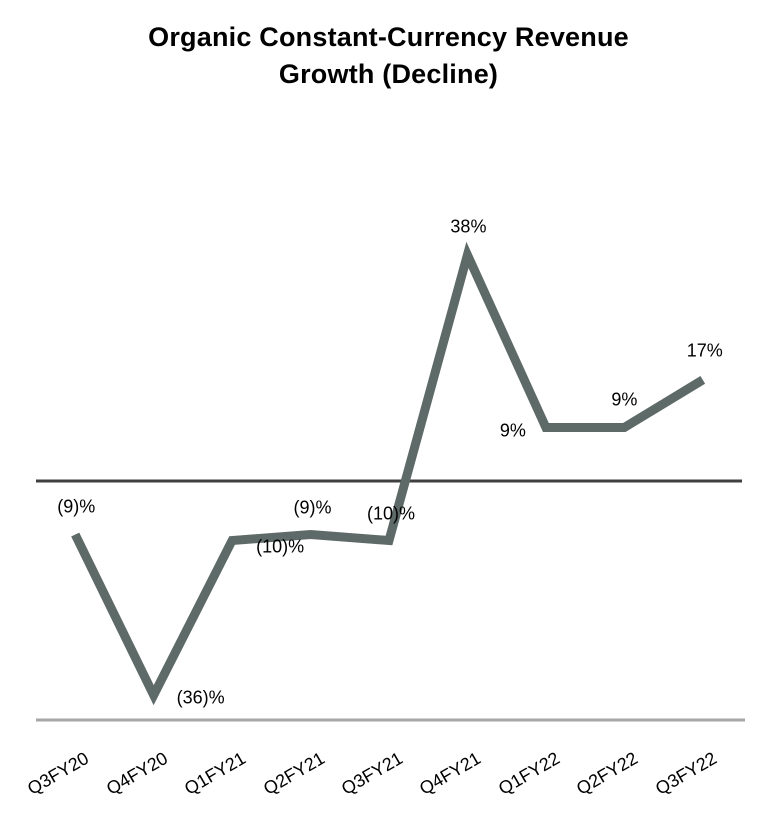 This screenshot has height=818, width=759. I want to click on data-label-q2fy21: (9)%, so click(312, 507).